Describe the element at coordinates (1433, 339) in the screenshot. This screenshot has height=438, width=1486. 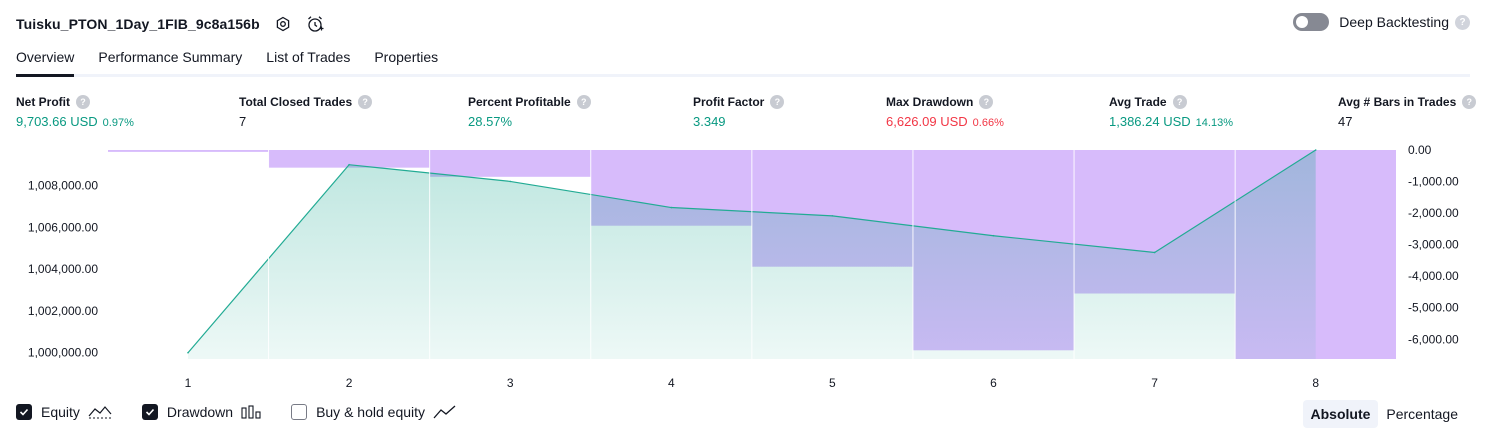
I see `right-axis-tick-label: -6,000.00` at that location.